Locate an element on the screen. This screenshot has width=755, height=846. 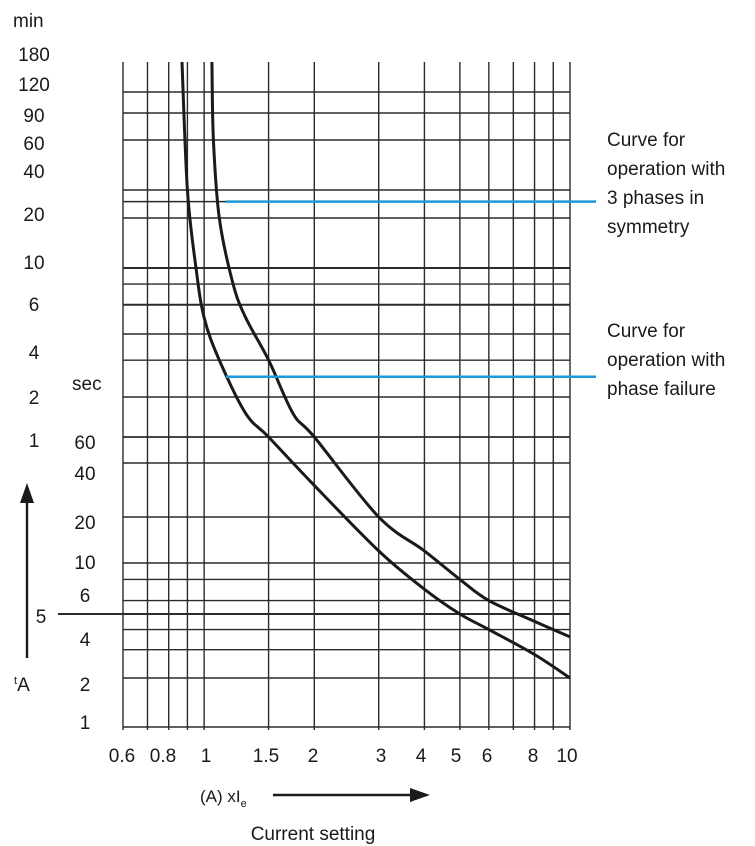
x-tick-label: 1.5 is located at coordinates (266, 756).